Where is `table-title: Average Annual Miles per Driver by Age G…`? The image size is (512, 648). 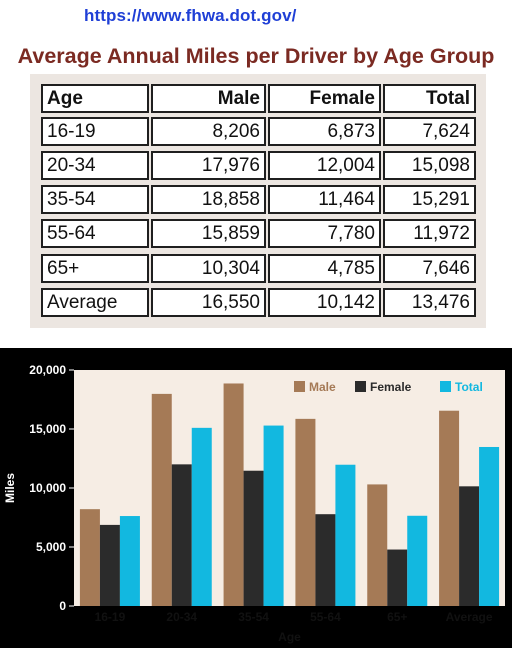 table-title: Average Annual Miles per Driver by Age G… is located at coordinates (256, 56).